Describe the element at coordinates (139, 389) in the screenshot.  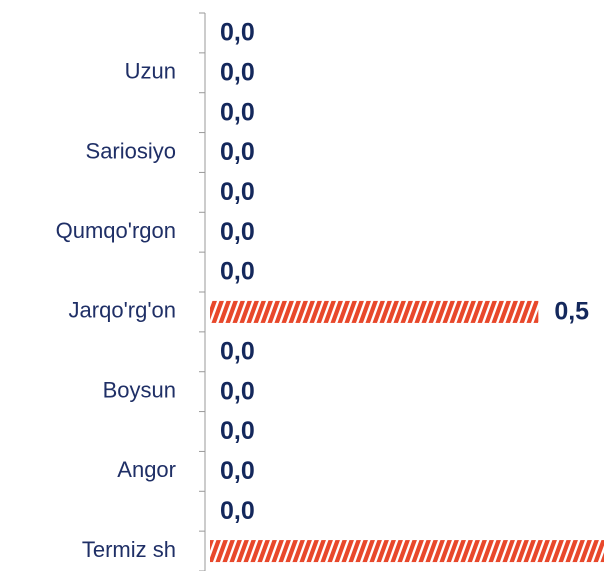
I see `category-label: Boysun` at that location.